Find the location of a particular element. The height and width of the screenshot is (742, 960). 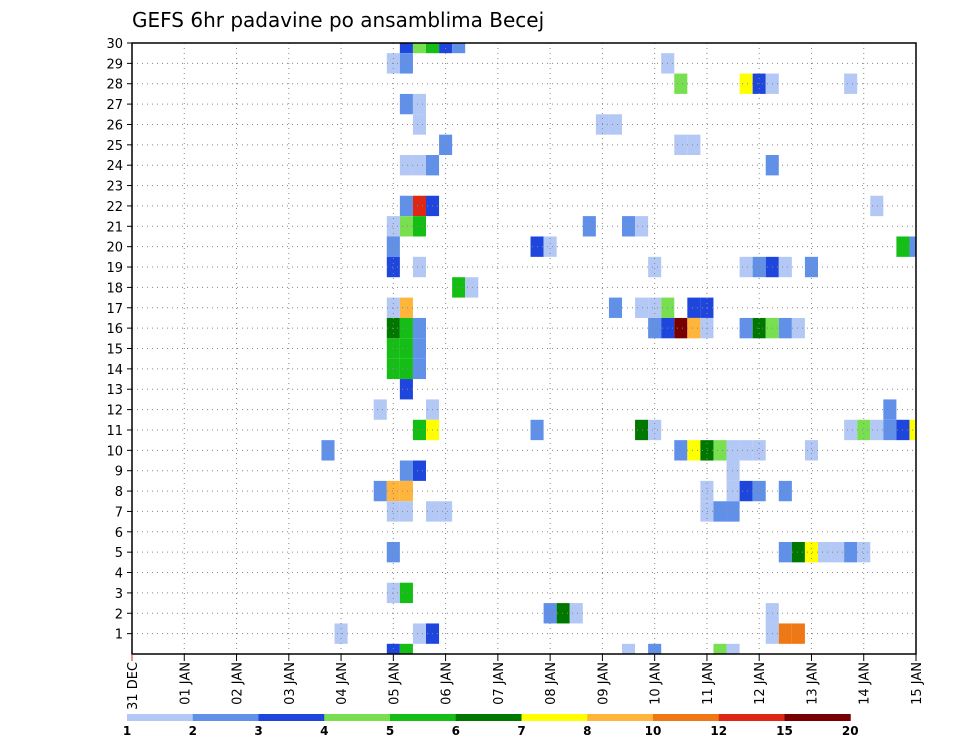

colorbar-label: 1 is located at coordinates (127, 731).